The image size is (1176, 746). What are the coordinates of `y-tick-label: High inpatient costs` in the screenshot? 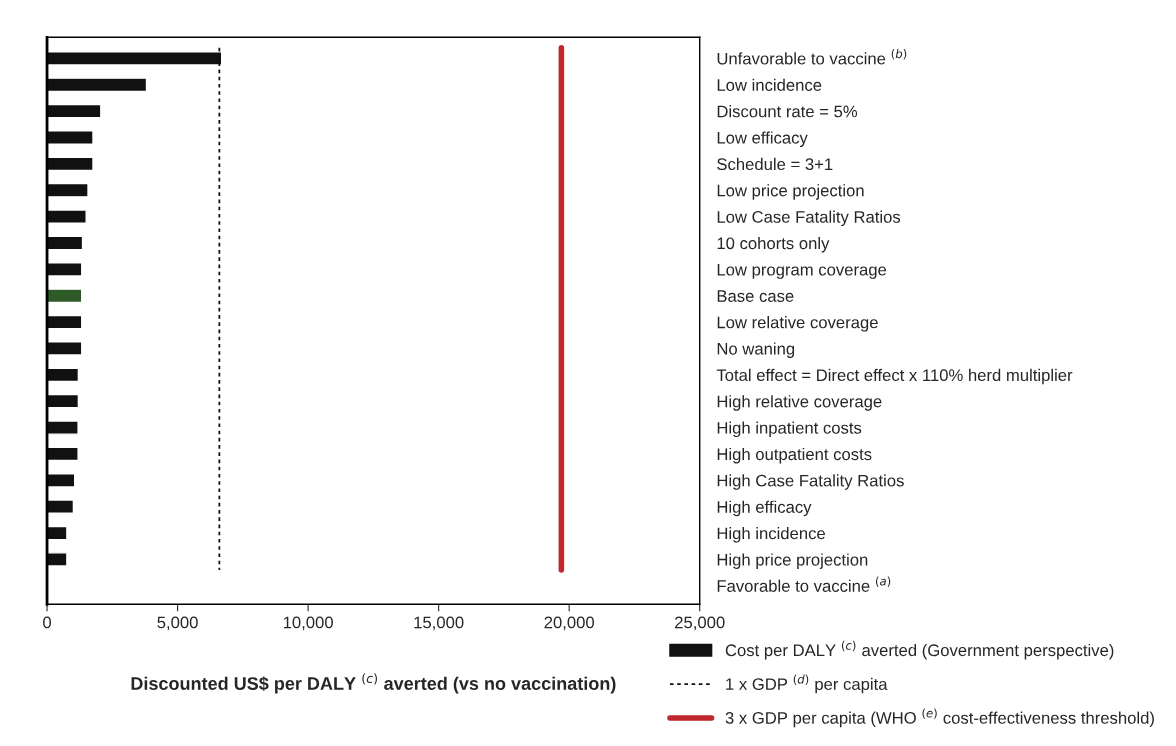 It's located at (789, 429).